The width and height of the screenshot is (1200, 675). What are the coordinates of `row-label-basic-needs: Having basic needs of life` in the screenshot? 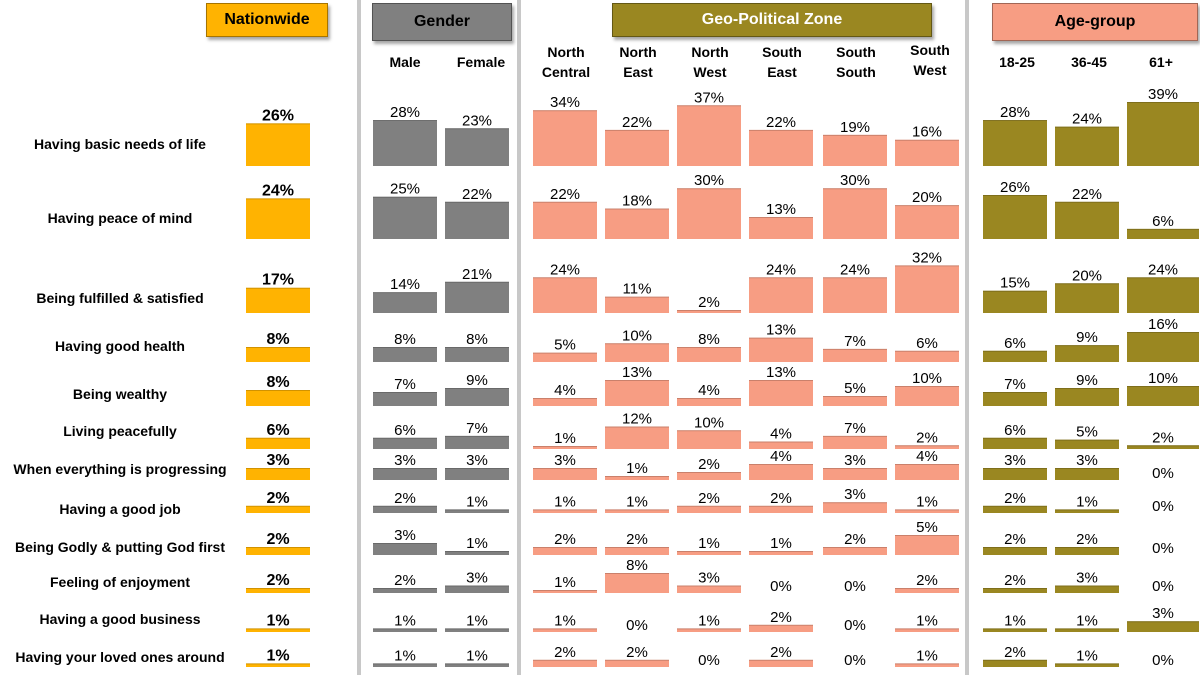 It's located at (120, 144).